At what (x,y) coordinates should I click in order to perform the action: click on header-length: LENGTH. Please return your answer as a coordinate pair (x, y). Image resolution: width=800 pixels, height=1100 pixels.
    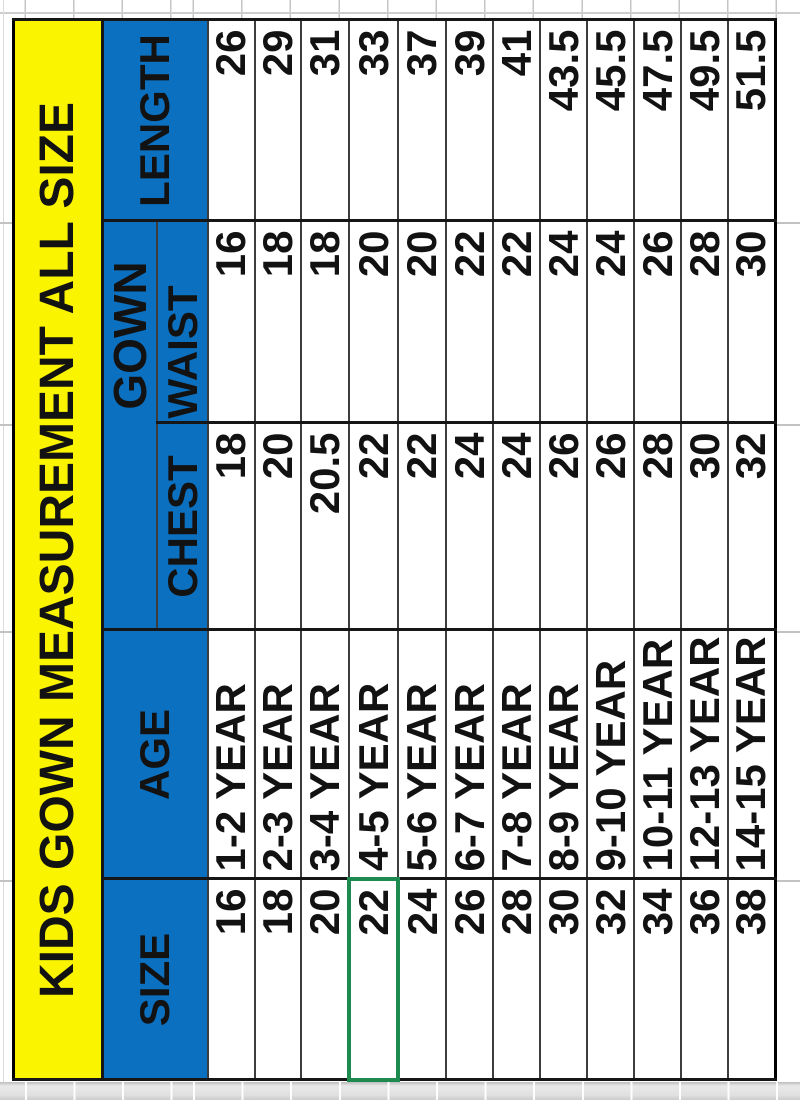
    Looking at the image, I should click on (155, 120).